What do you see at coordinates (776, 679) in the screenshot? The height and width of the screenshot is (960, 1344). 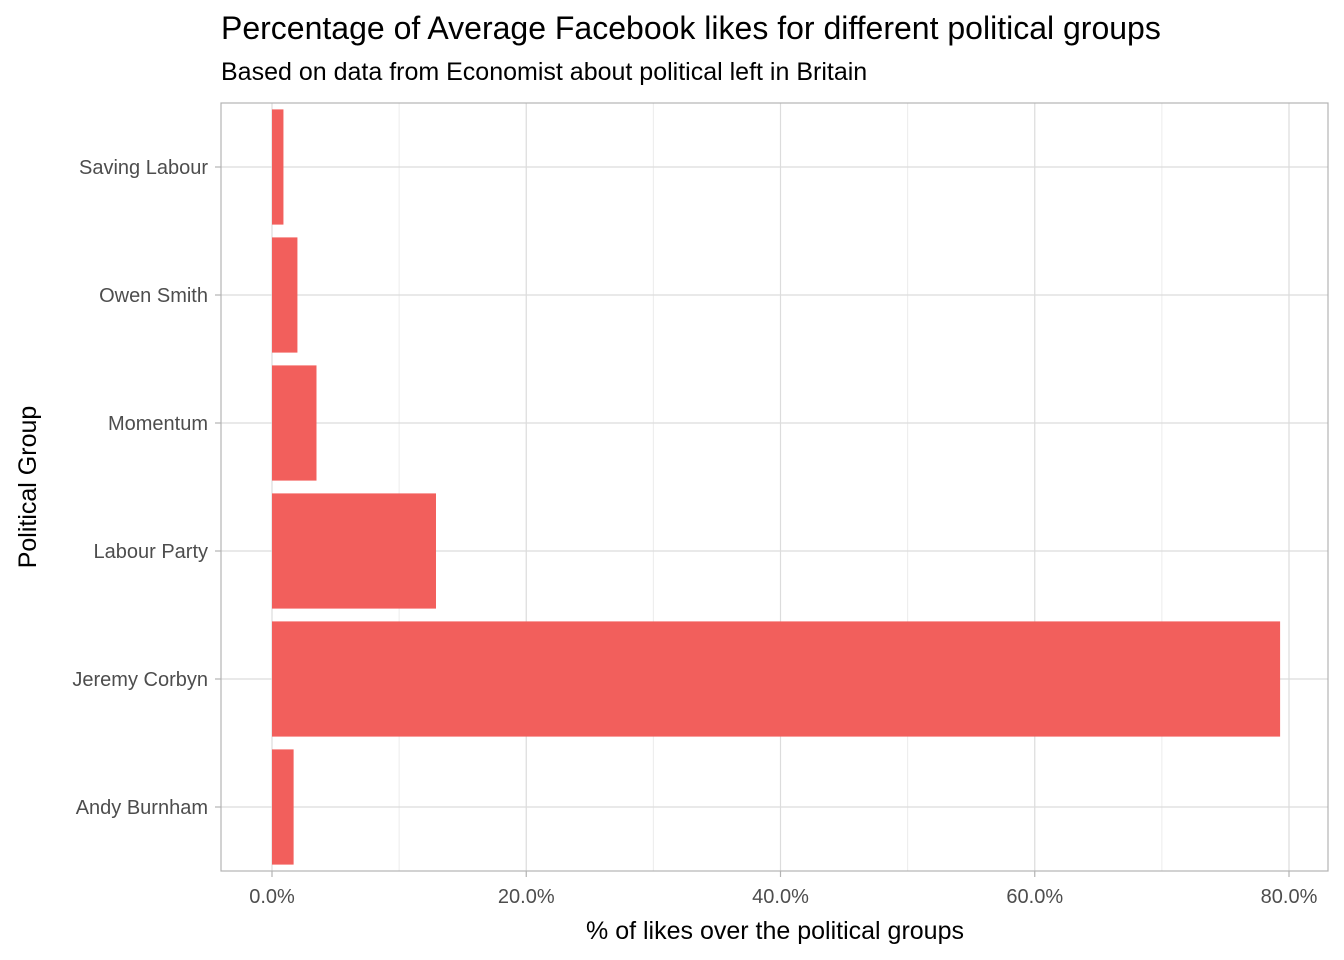 I see `bar-jeremy-corbyn` at bounding box center [776, 679].